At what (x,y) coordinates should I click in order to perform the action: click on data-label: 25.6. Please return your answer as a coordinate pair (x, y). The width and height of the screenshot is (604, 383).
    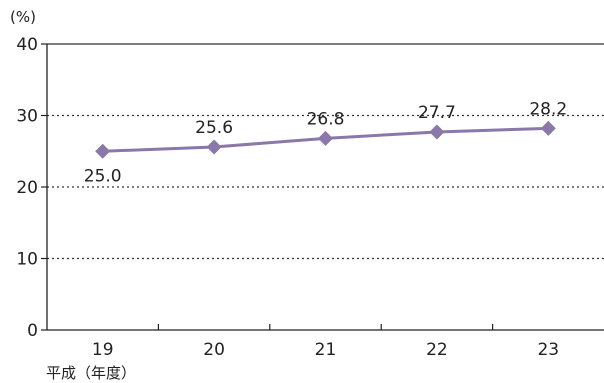
    Looking at the image, I should click on (214, 128).